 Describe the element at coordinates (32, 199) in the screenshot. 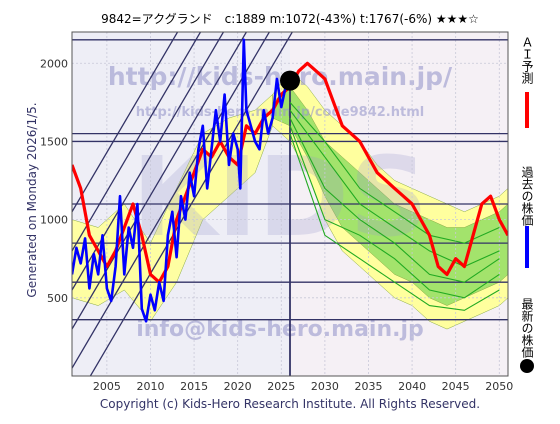

I see `generated-date-label: Generated on Monday 2026/1/5.` at that location.